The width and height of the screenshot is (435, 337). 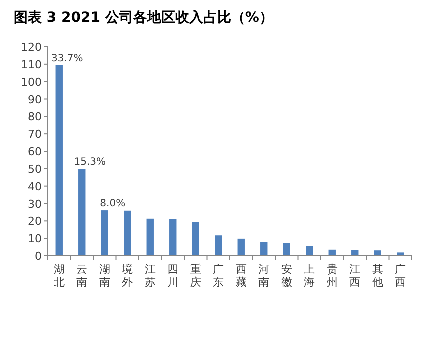 I want to click on x-tick-label: 境外, so click(x=127, y=276).